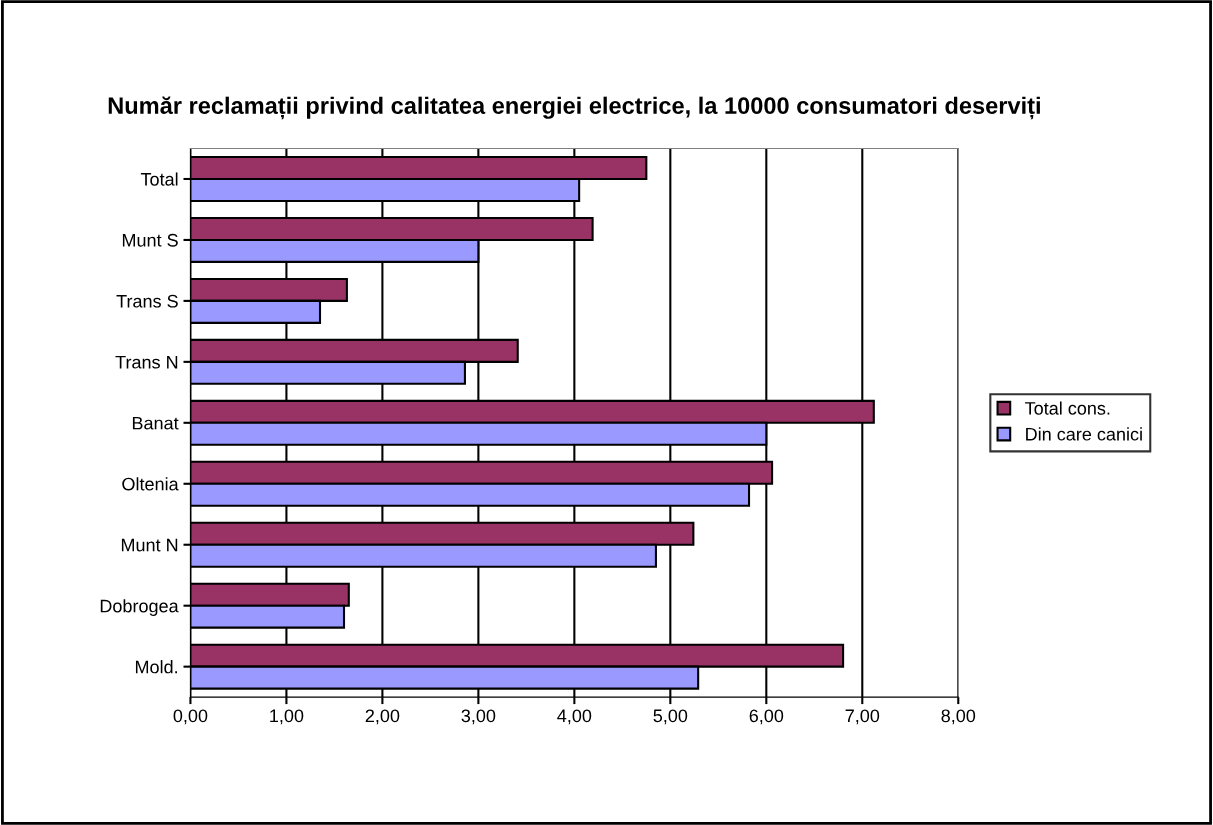  What do you see at coordinates (574, 108) in the screenshot?
I see `chart-title: Număr reclamații privind calitatea energiei electrice, la 10000 consumatori deserviți` at bounding box center [574, 108].